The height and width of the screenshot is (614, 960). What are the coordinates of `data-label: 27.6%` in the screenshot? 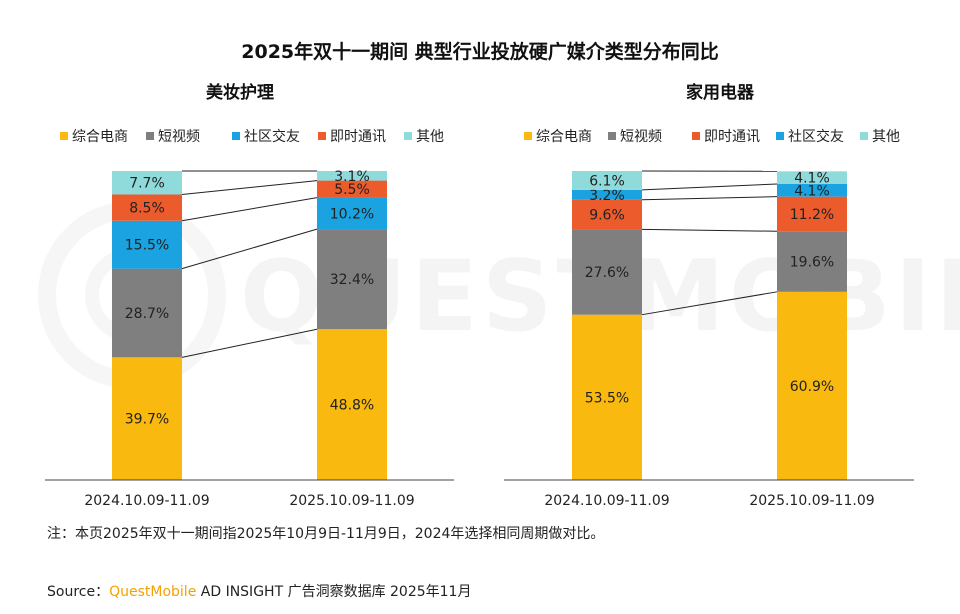 It's located at (607, 273).